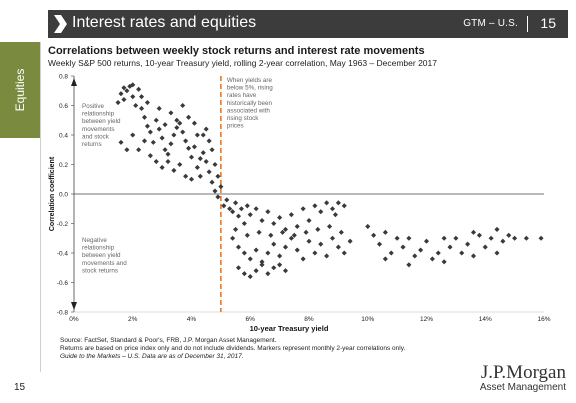 The width and height of the screenshot is (576, 403). What do you see at coordinates (98, 129) in the screenshot?
I see `annotation-positive: movements` at bounding box center [98, 129].